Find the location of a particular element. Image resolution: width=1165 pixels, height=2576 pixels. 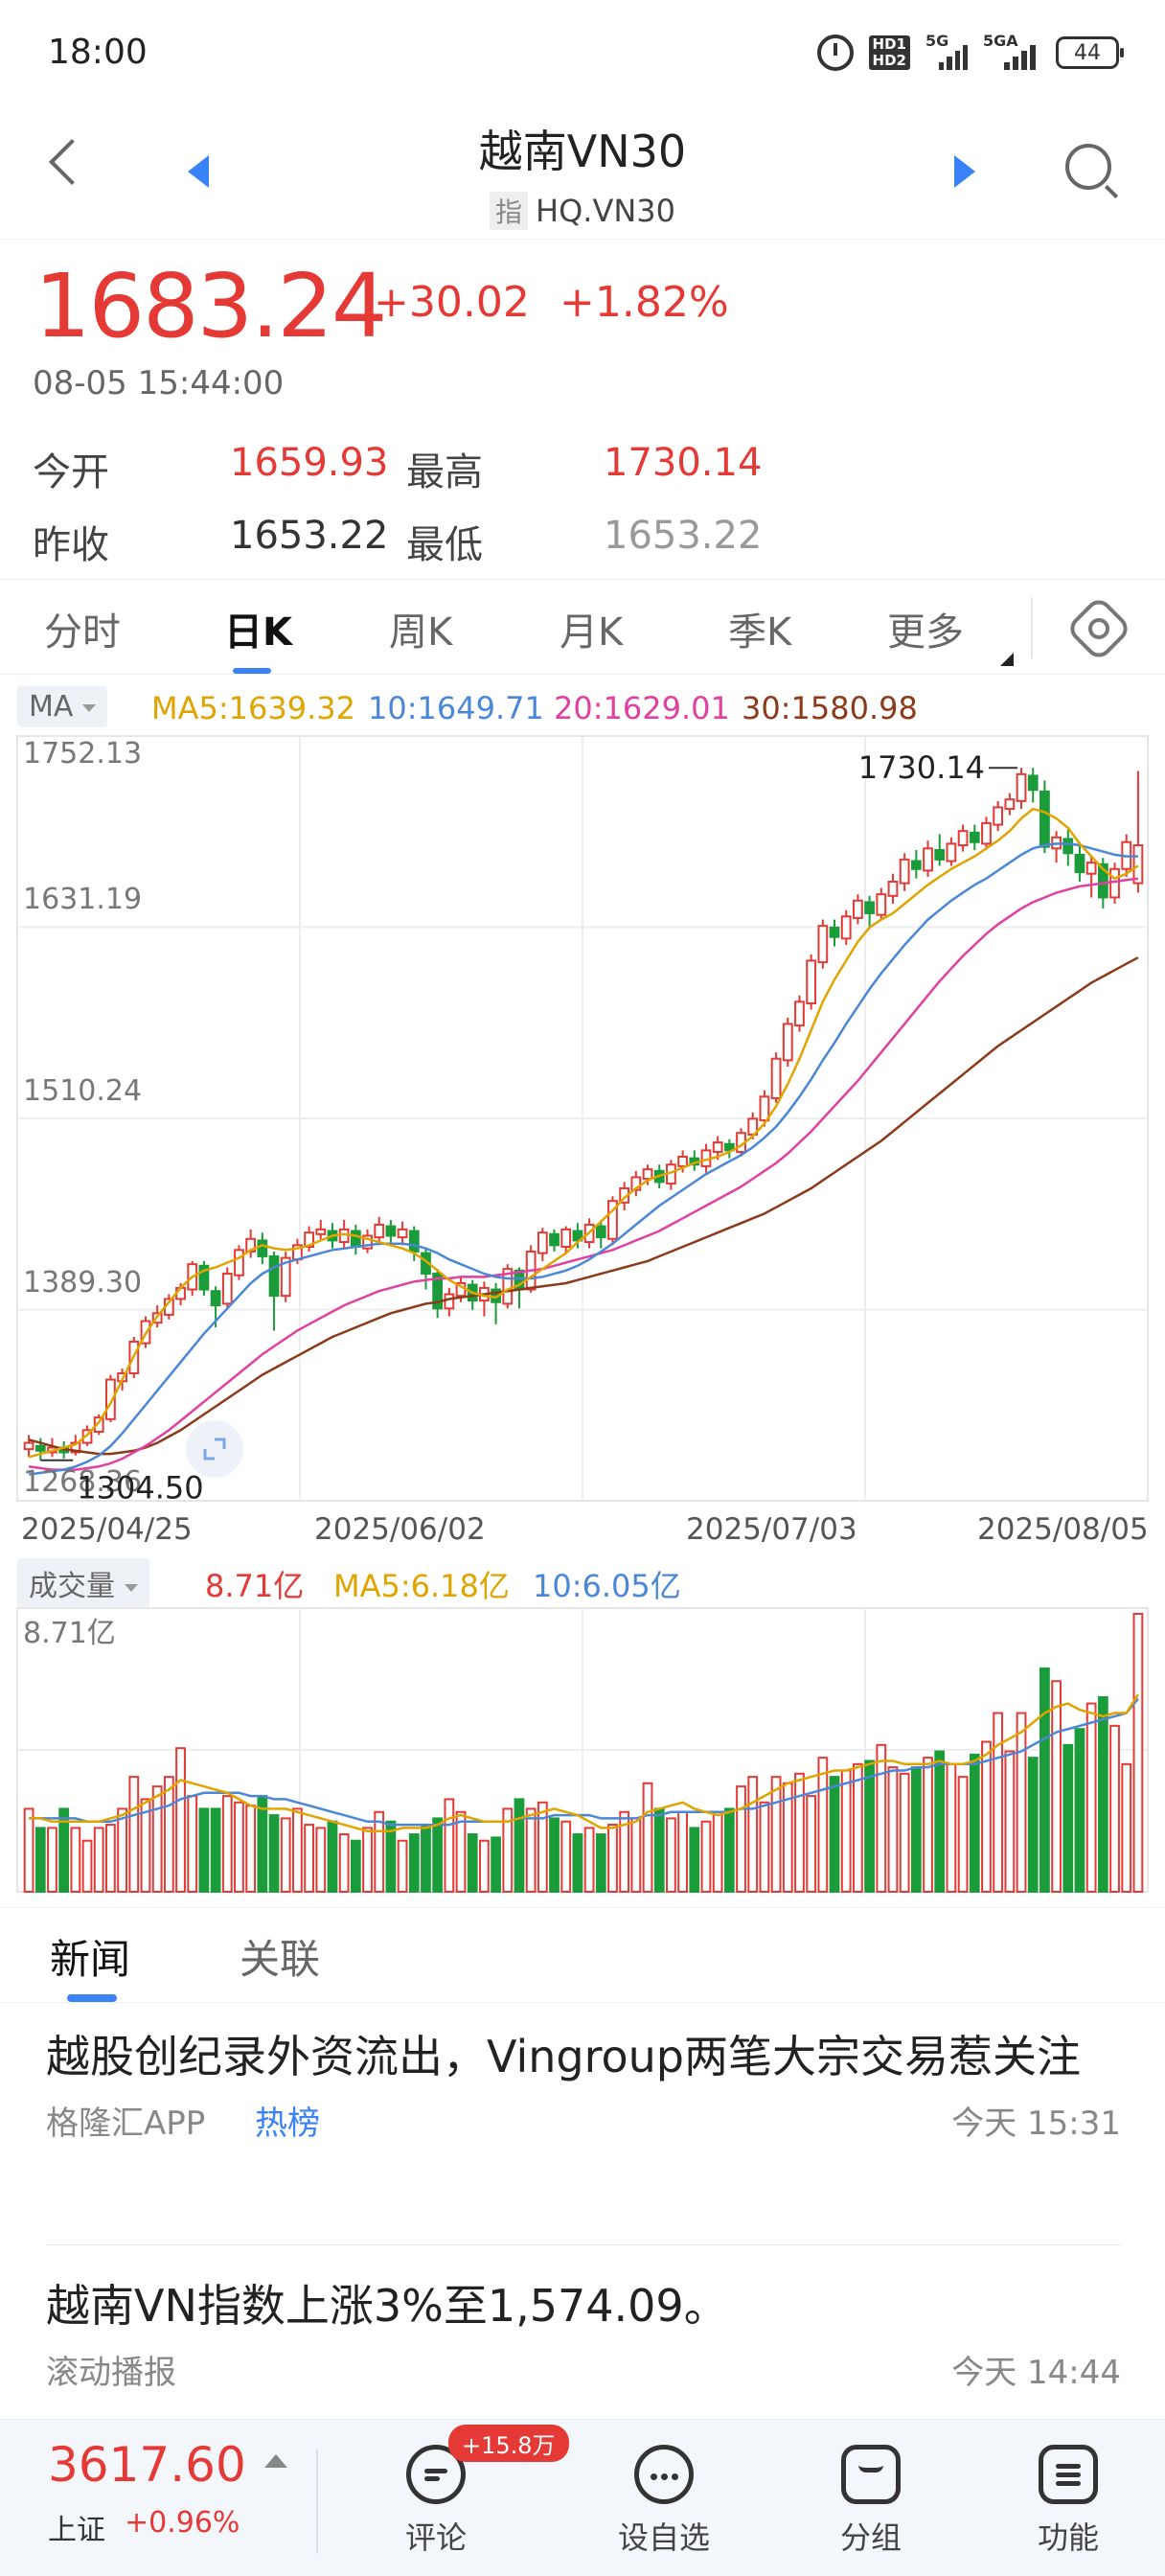

ma20-value: 20:1629.01 is located at coordinates (642, 708).